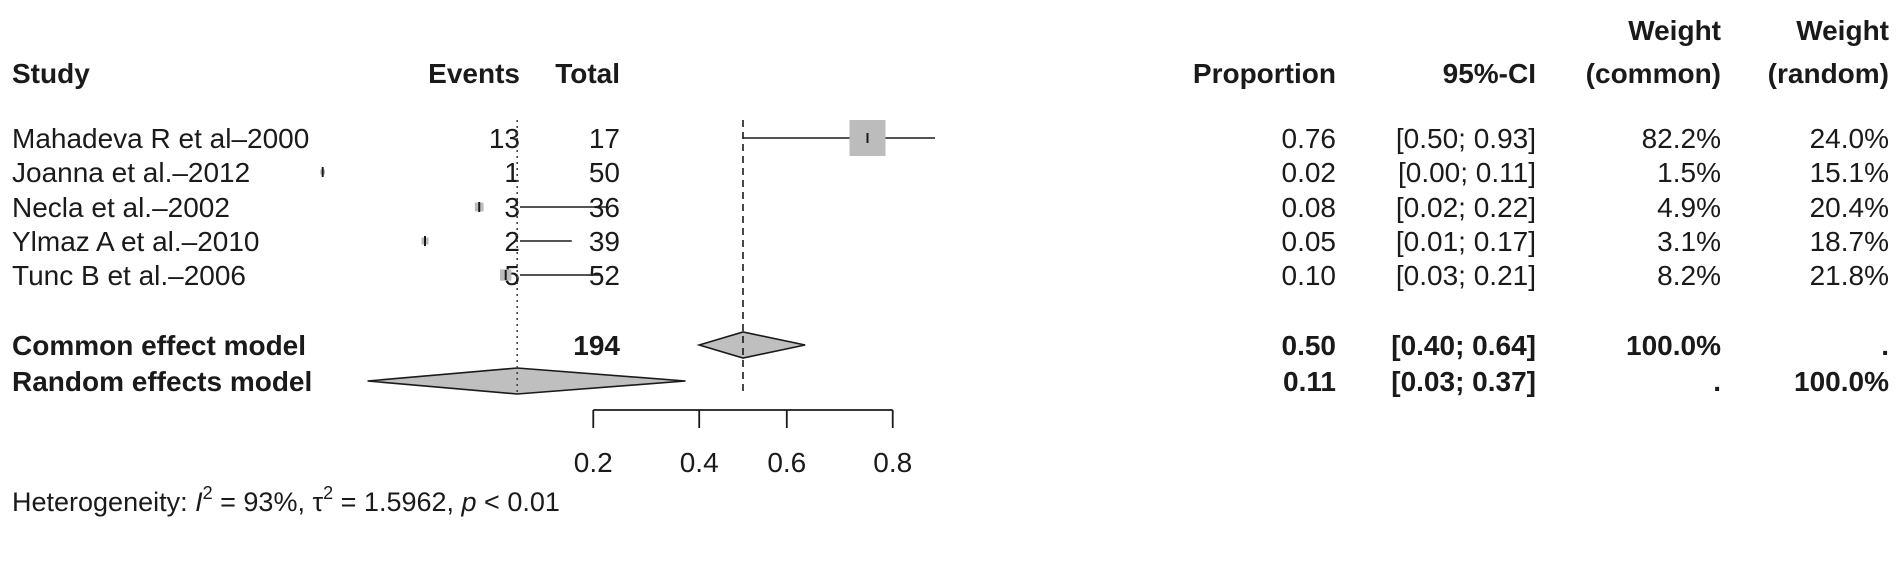 The height and width of the screenshot is (565, 1901). Describe the element at coordinates (474, 73) in the screenshot. I see `header-events: Events` at that location.